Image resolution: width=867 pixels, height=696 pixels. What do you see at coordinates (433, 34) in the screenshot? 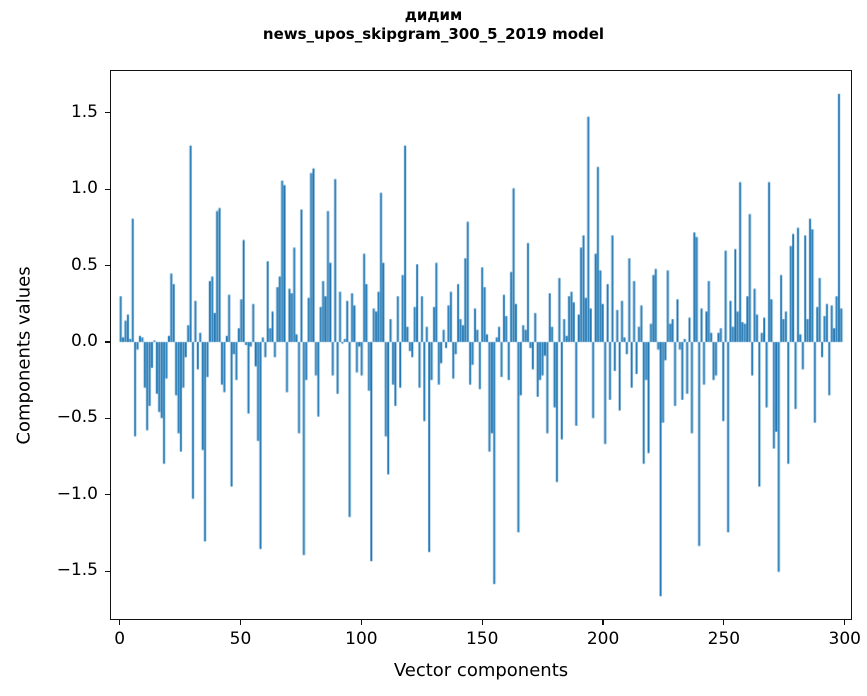
I see `title-line-2: news_upos_skipgram_300_5_2019 model` at bounding box center [433, 34].